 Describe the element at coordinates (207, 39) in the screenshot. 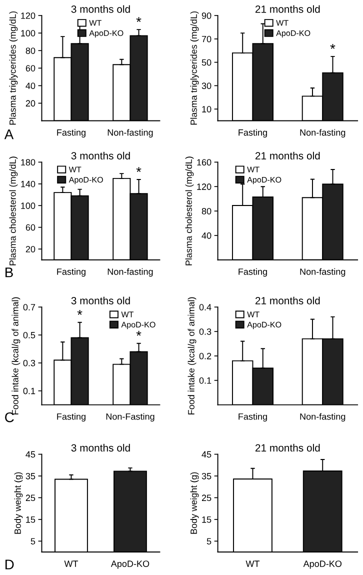

I see `y-tick-label: 70` at that location.